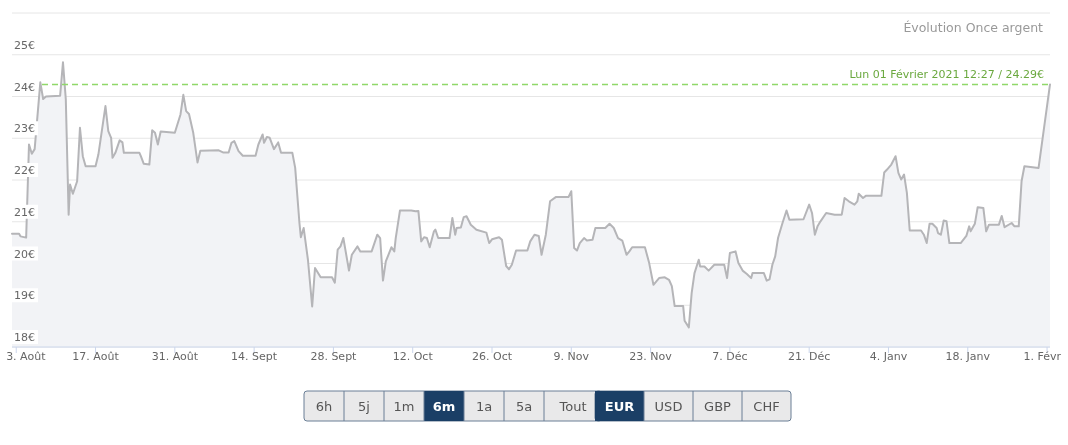  What do you see at coordinates (334, 356) in the screenshot?
I see `x-tick-label: 28. Sept` at bounding box center [334, 356].